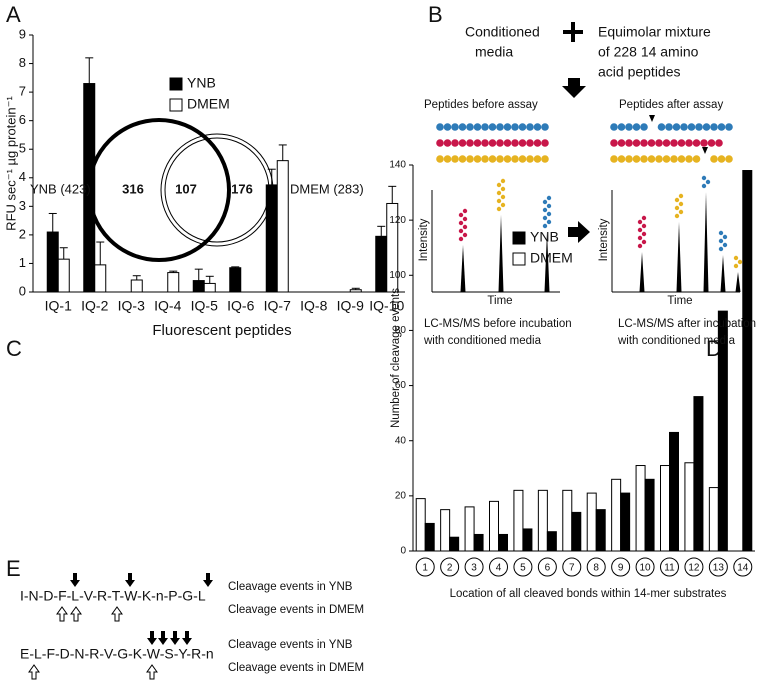  Describe the element at coordinates (22, 233) in the screenshot. I see `y-tick-label: 2` at that location.